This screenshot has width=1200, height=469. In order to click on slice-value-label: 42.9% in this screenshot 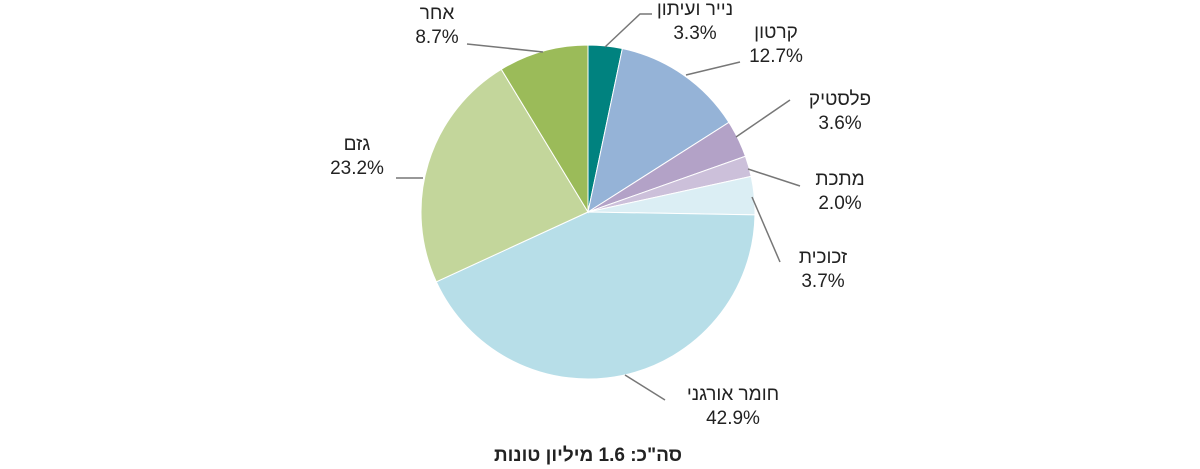, I will do `click(733, 418)`.